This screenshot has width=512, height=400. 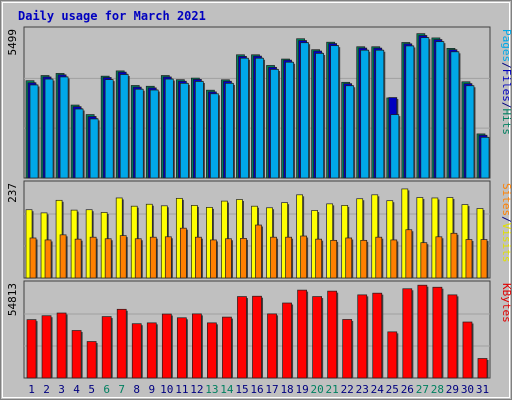 What do you see at coordinates (362, 389) in the screenshot?
I see `x-tick-label: 23` at bounding box center [362, 389].